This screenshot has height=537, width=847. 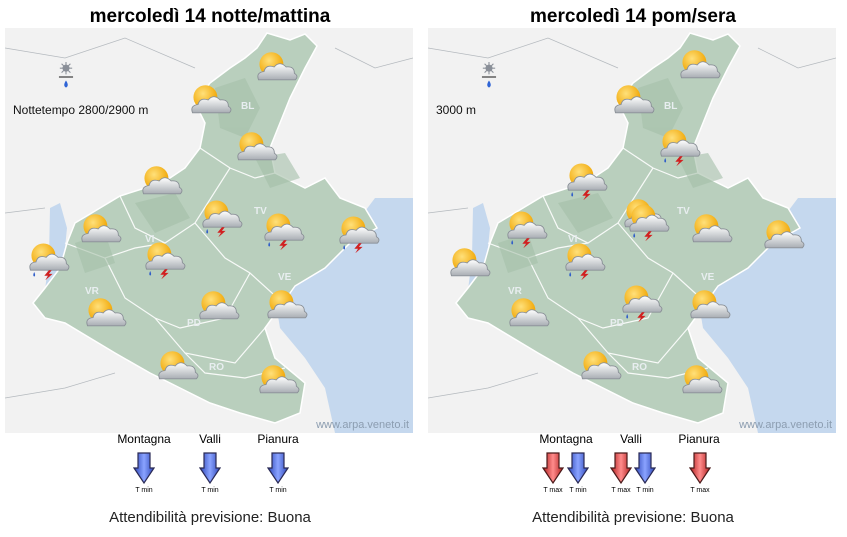 I want to click on snow-level-text: Nottetempo 2800/2900 m, so click(x=81, y=110).